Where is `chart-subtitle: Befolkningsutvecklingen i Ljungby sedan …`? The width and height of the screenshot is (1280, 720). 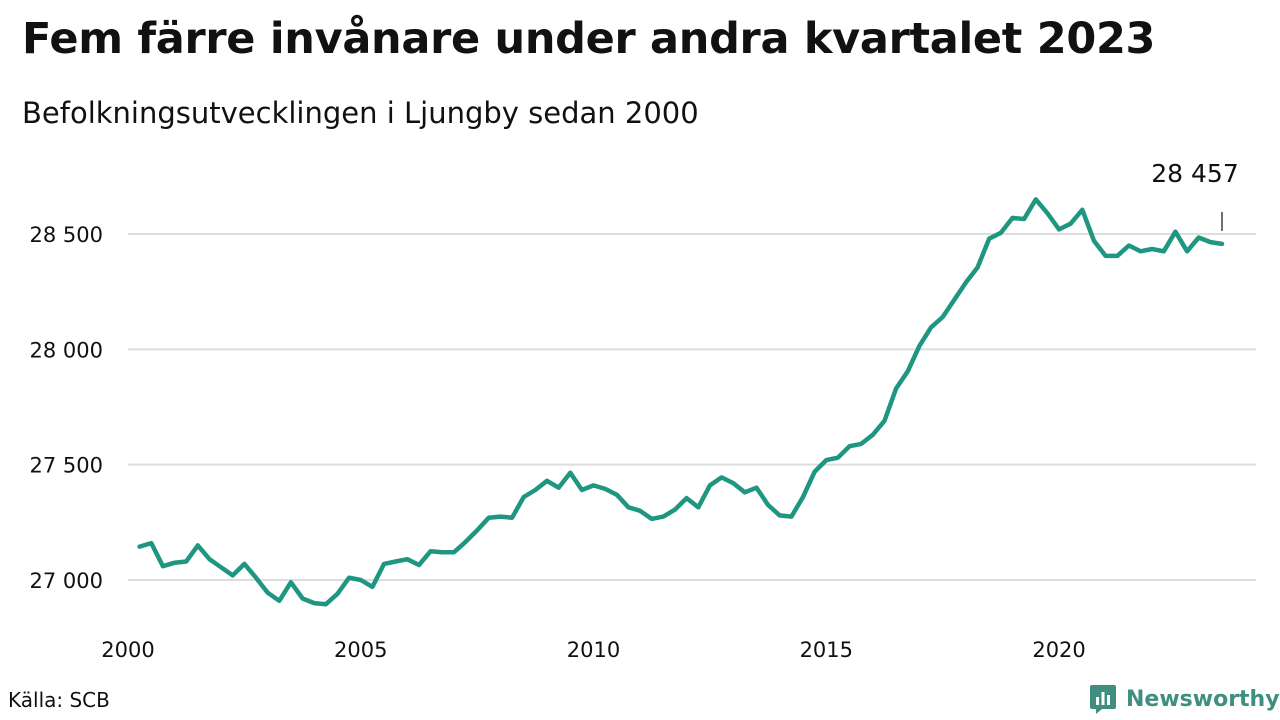 chart-subtitle: Befolkningsutvecklingen i Ljungby sedan … is located at coordinates (360, 113).